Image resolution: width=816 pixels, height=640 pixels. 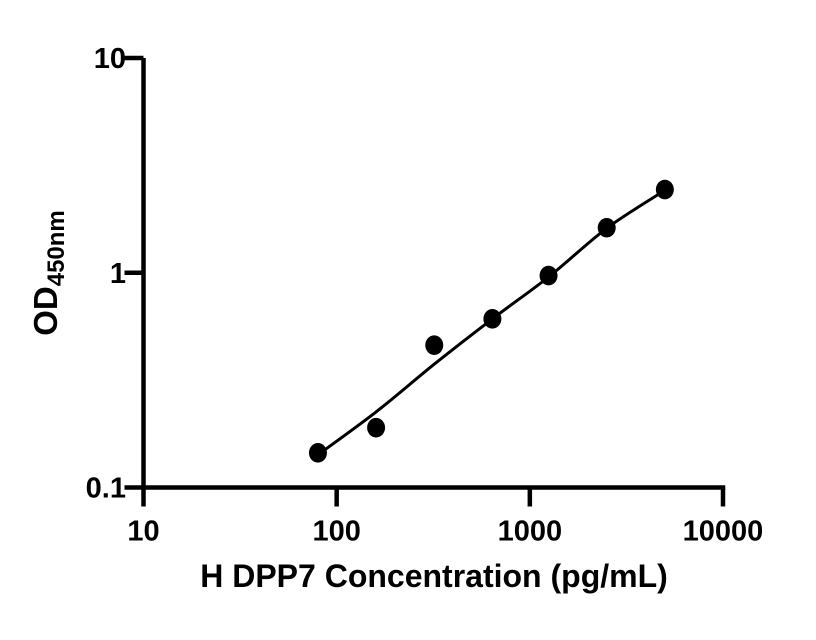 What do you see at coordinates (530, 532) in the screenshot?
I see `x-tick-label: 1000` at bounding box center [530, 532].